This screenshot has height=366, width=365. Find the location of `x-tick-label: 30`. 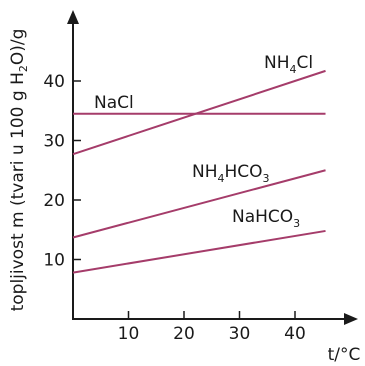

x-tick-label: 30 is located at coordinates (240, 334).